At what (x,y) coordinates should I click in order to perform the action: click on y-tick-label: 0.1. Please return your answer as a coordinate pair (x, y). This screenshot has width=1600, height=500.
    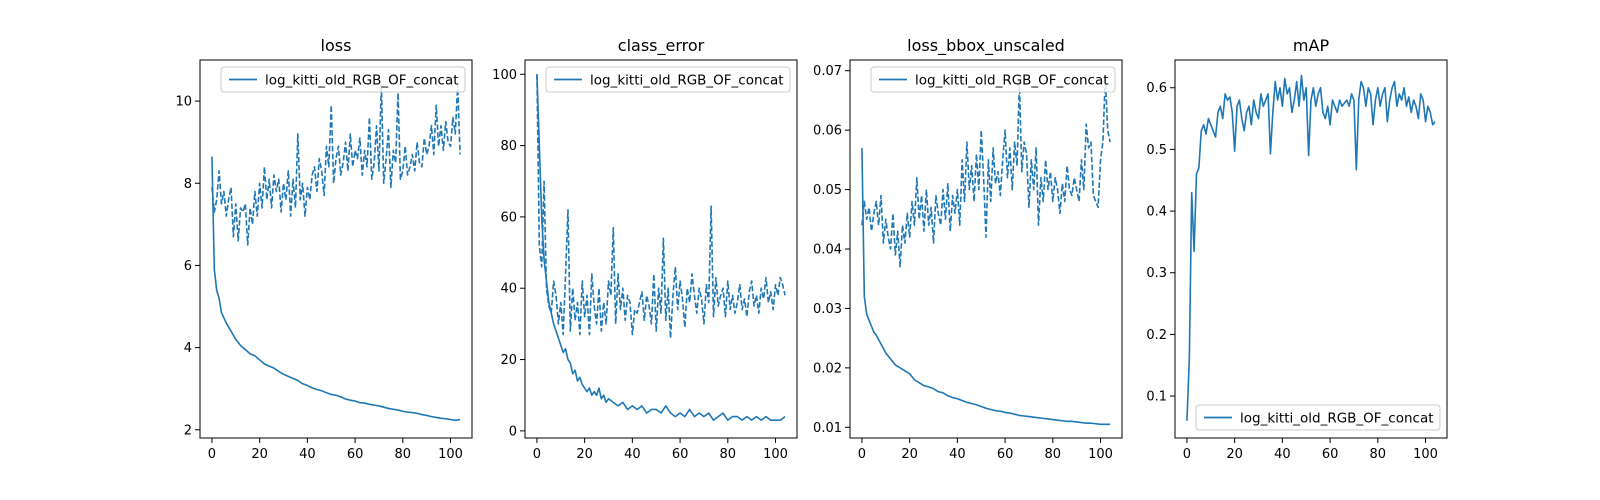
    Looking at the image, I should click on (1156, 397).